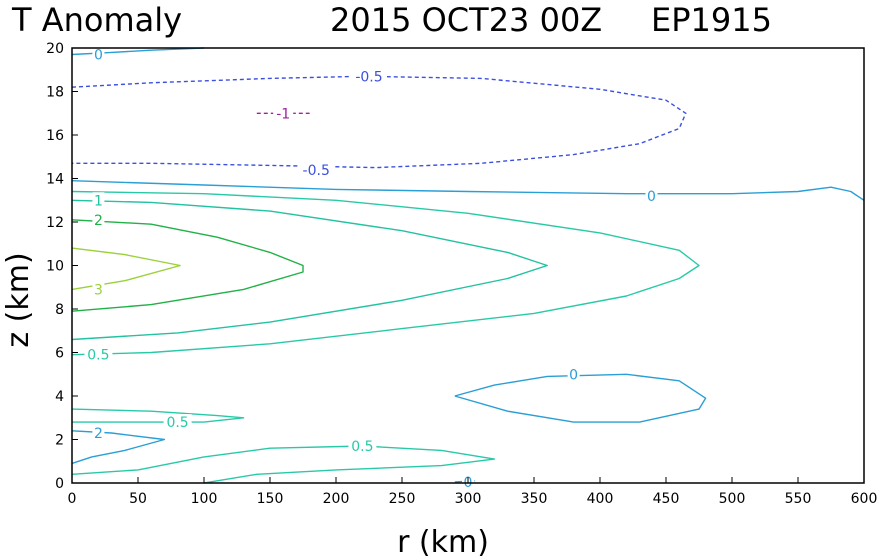 Image resolution: width=879 pixels, height=559 pixels. Describe the element at coordinates (55, 223) in the screenshot. I see `y-tick-label: 12` at that location.